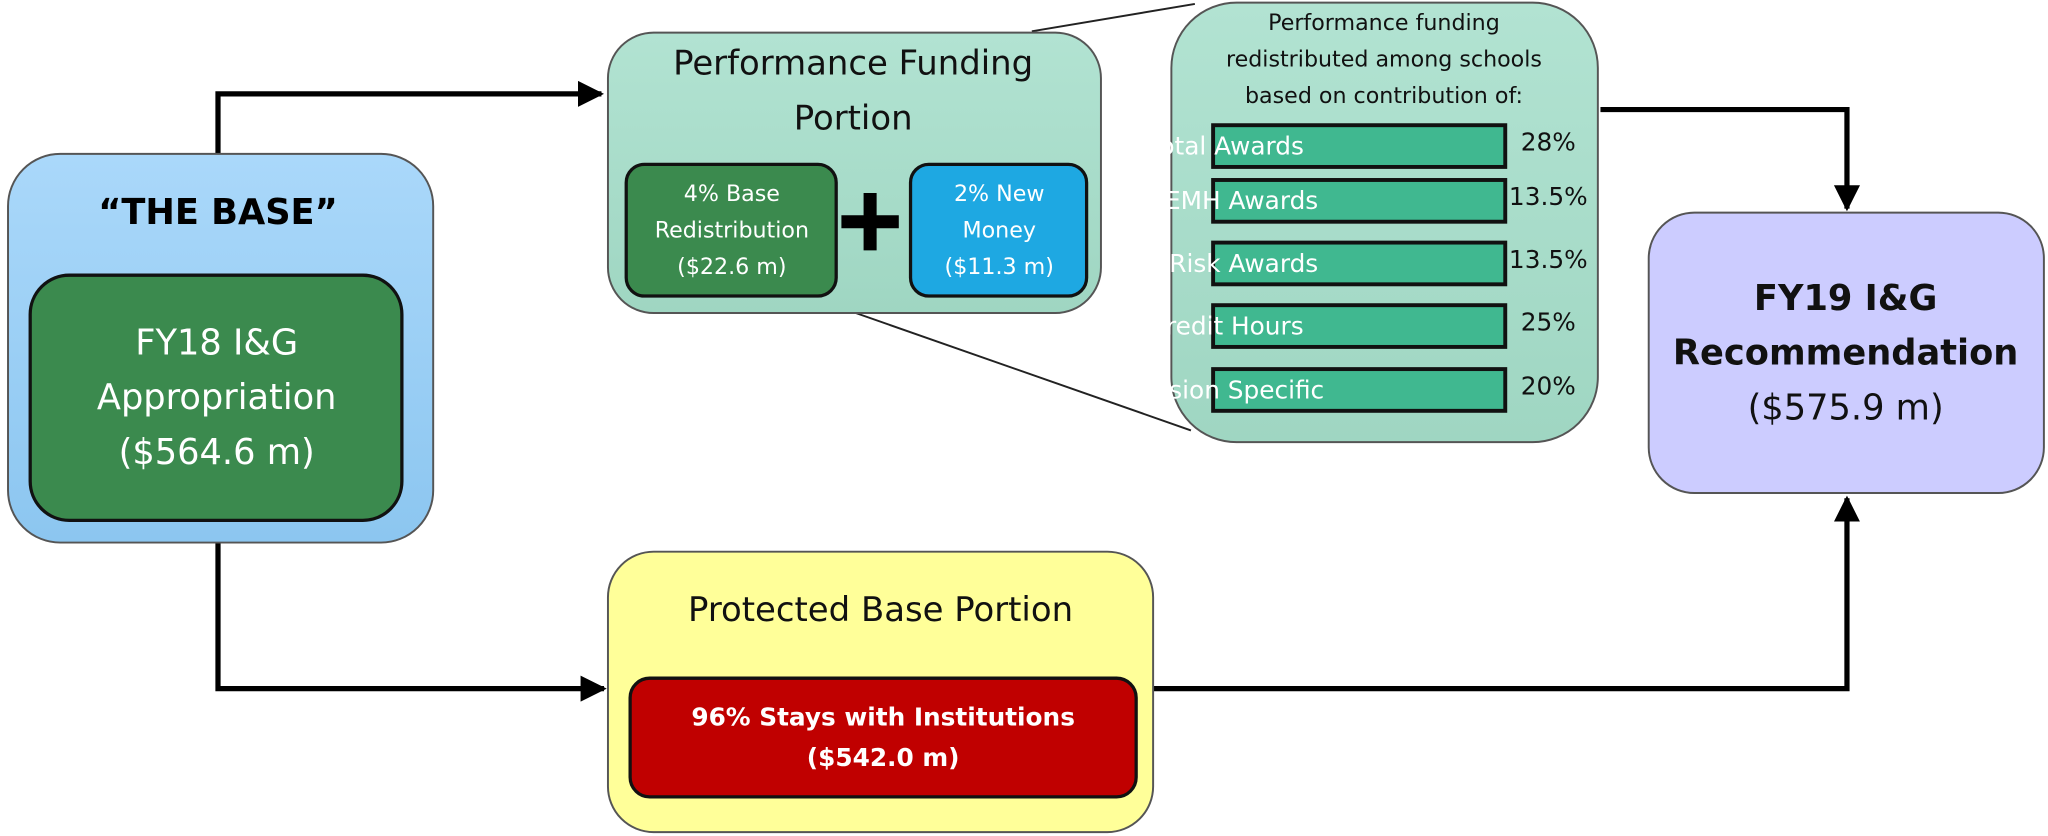  Describe the element at coordinates (870, 222) in the screenshot. I see `plus-icon` at that location.